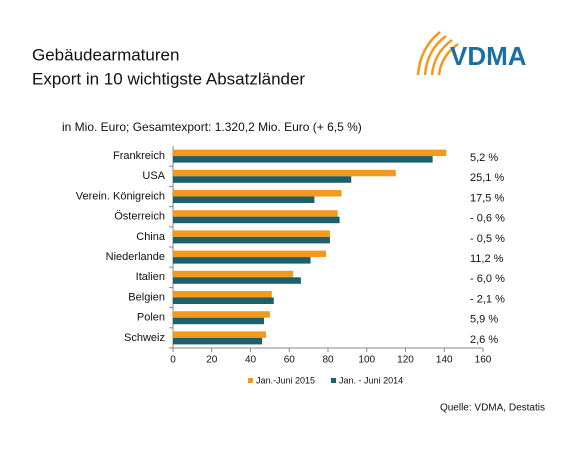 This screenshot has width=580, height=457. I want to click on change-label: 25,1 %, so click(487, 178).